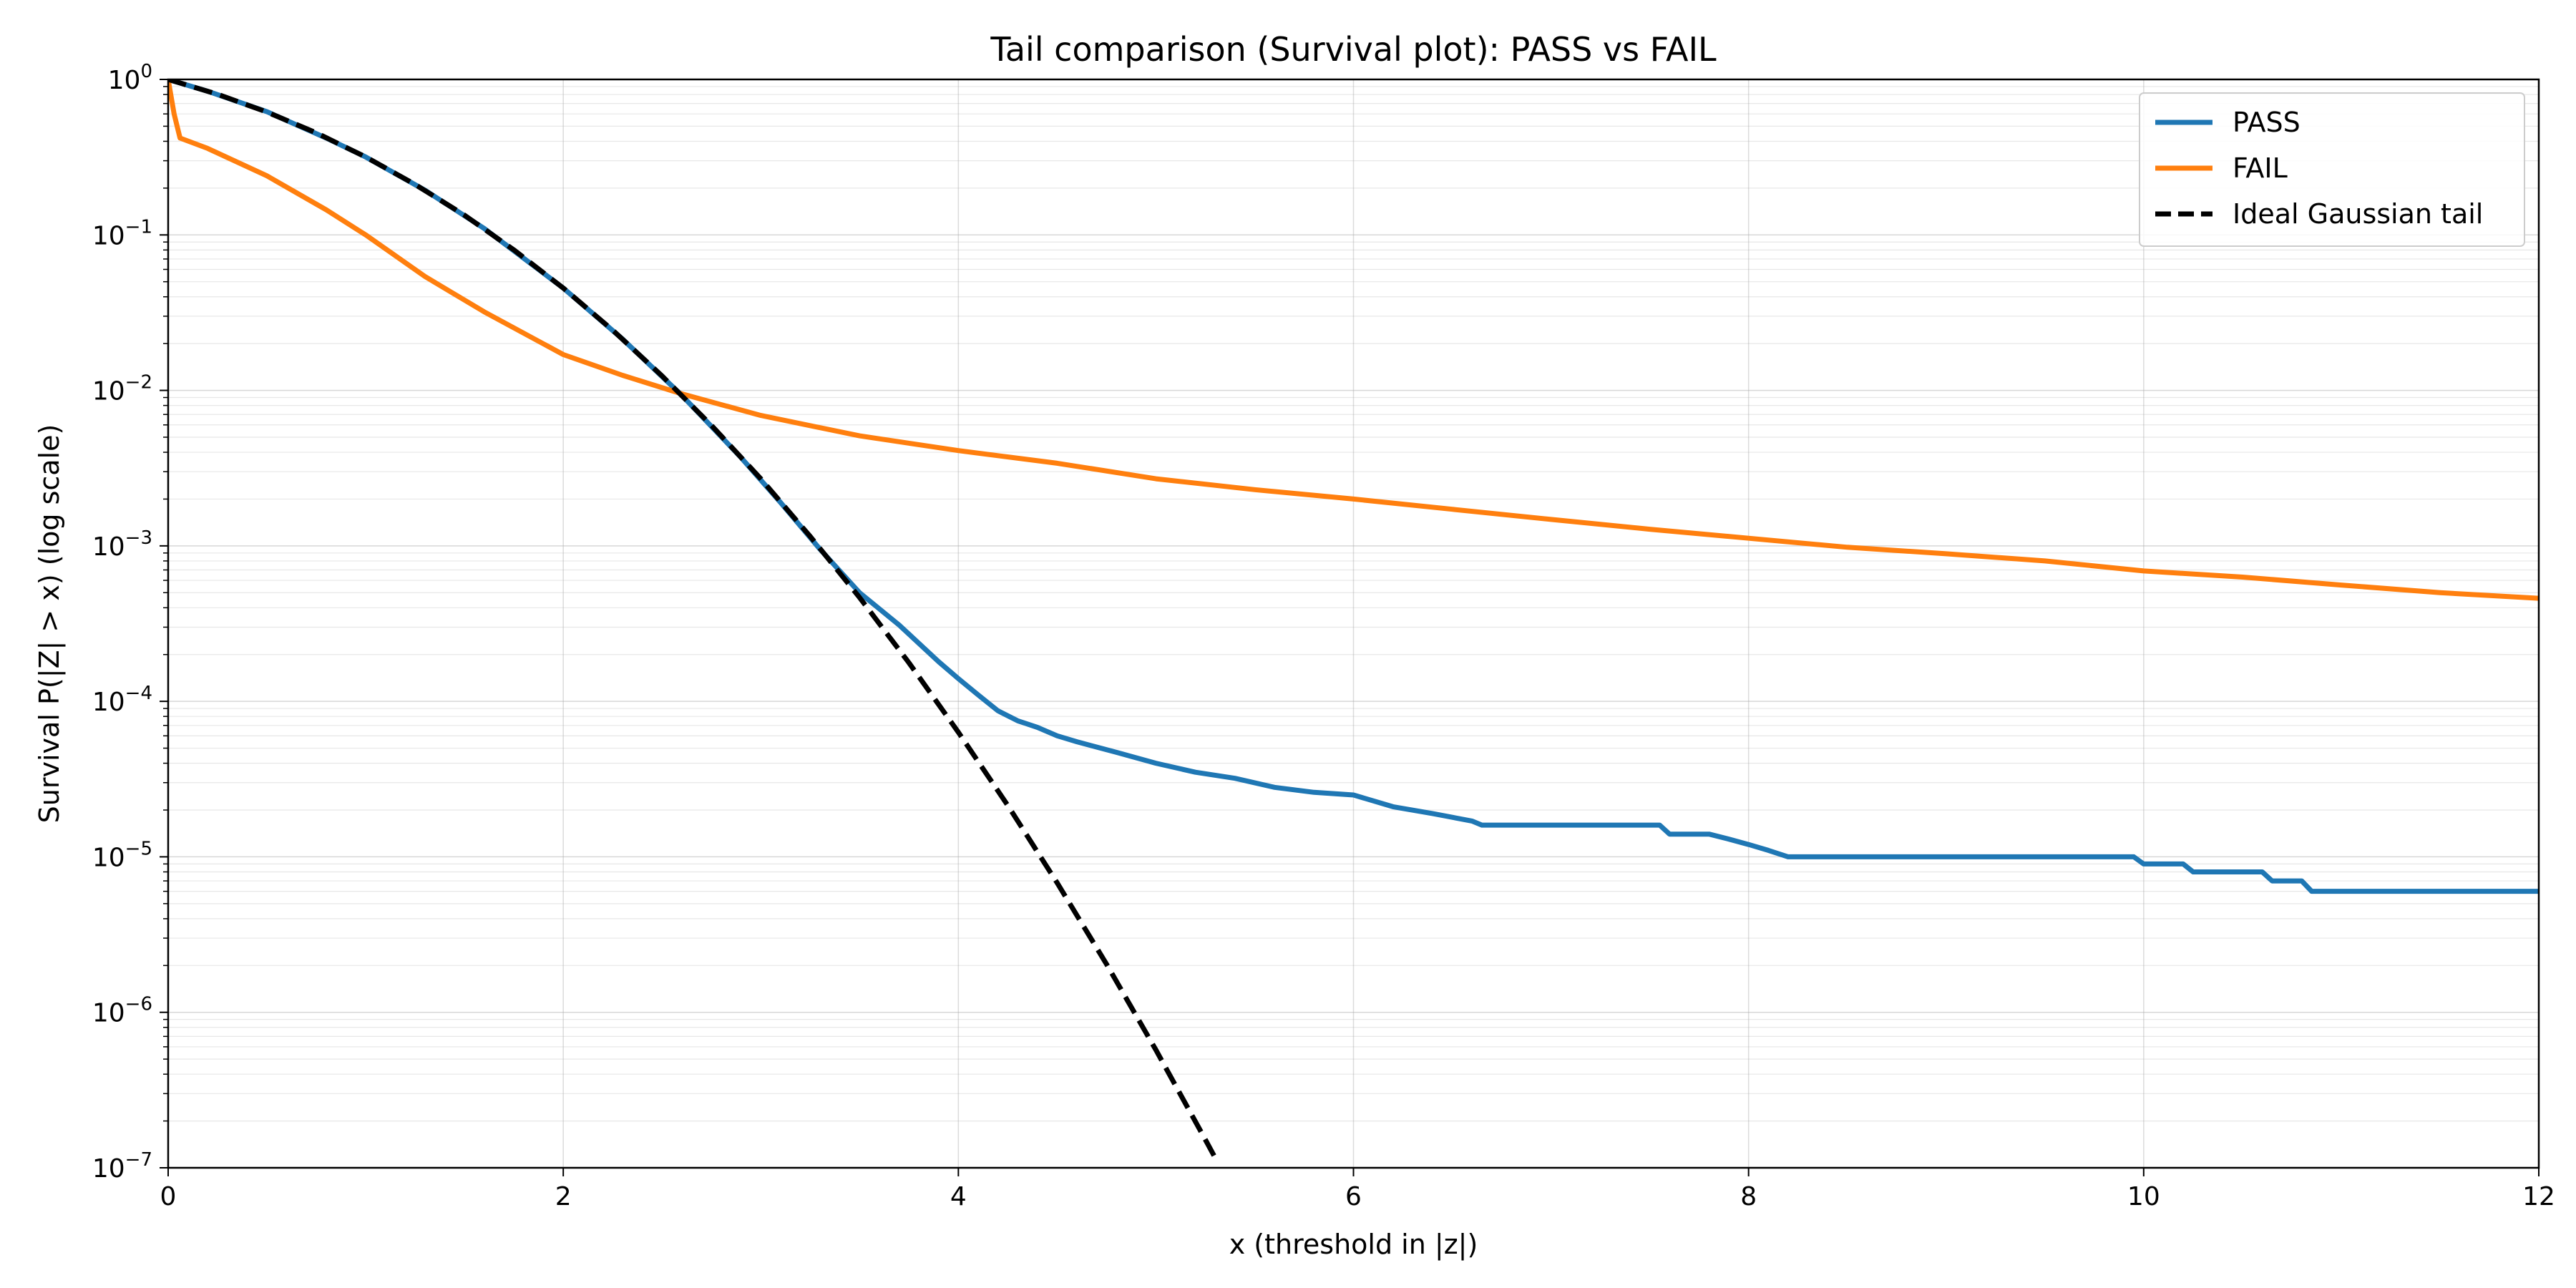  What do you see at coordinates (1748, 1196) in the screenshot?
I see `x-tick-label: 8` at bounding box center [1748, 1196].